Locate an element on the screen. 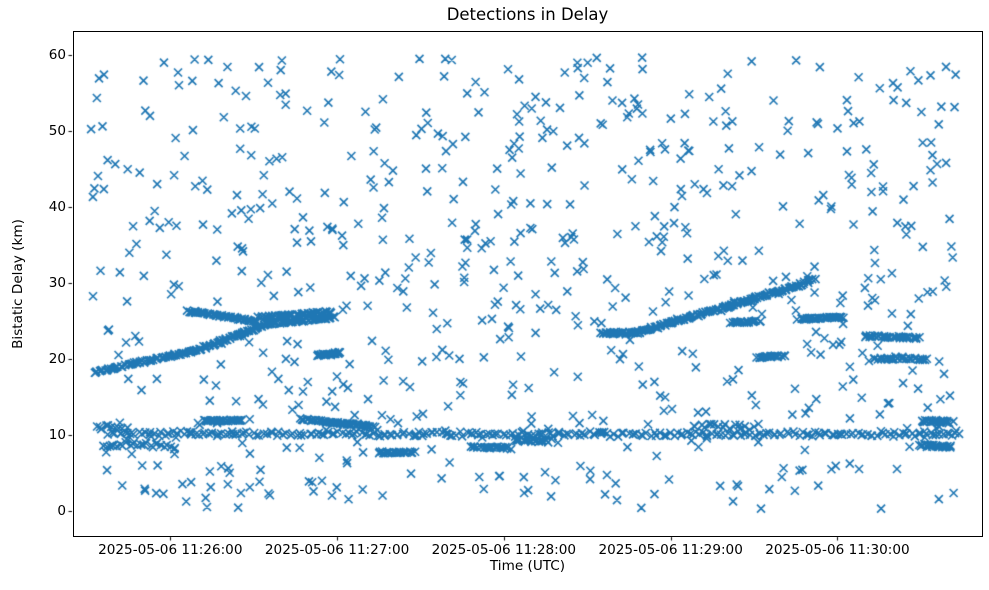 The image size is (989, 590). chart-title: Detections in Delay is located at coordinates (527, 14).